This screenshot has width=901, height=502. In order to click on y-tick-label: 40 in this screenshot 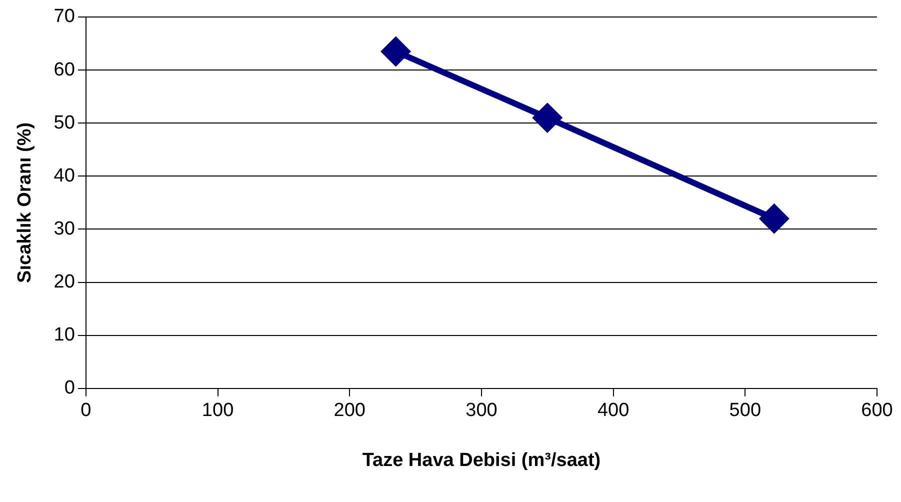, I will do `click(64, 175)`.